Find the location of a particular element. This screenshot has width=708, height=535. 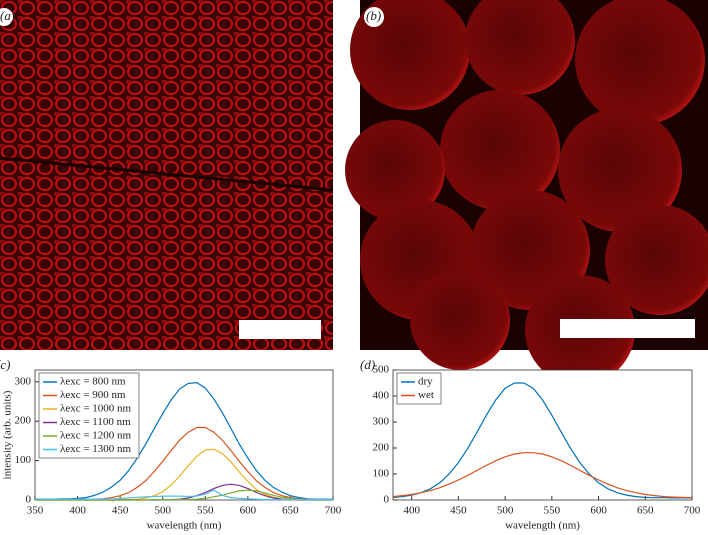

legend-label: λexc = 1300 nm is located at coordinates (96, 449).